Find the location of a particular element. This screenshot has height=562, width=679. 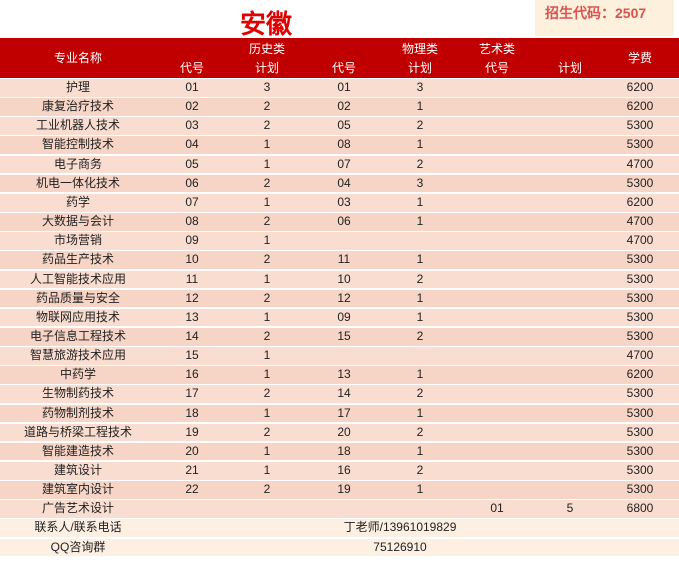

cell: 6800 is located at coordinates (640, 508).